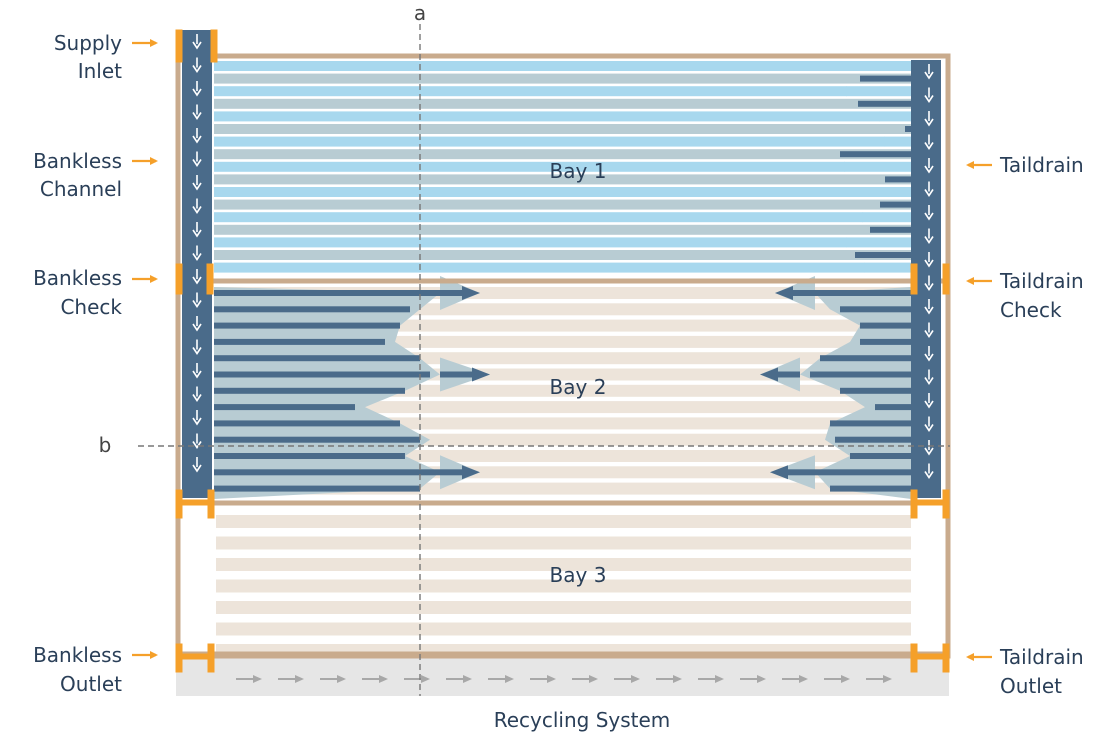 This screenshot has height=740, width=1115. Describe the element at coordinates (578, 575) in the screenshot. I see `bay-3-label: Bay 3` at that location.